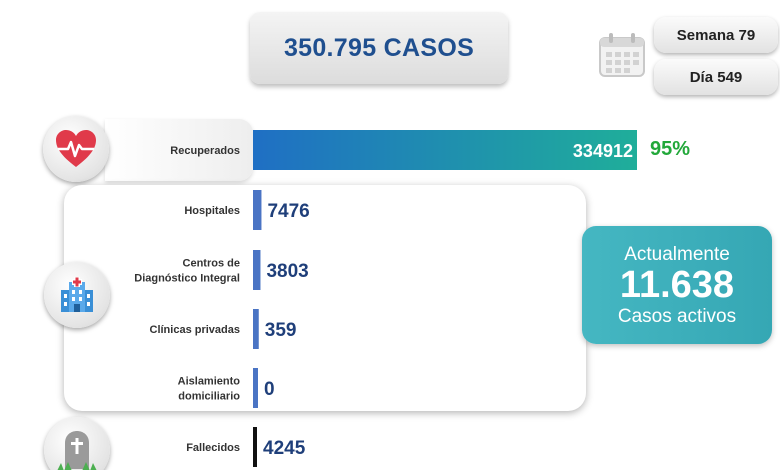  Describe the element at coordinates (213, 448) in the screenshot. I see `category-label-5: Fallecidos` at that location.